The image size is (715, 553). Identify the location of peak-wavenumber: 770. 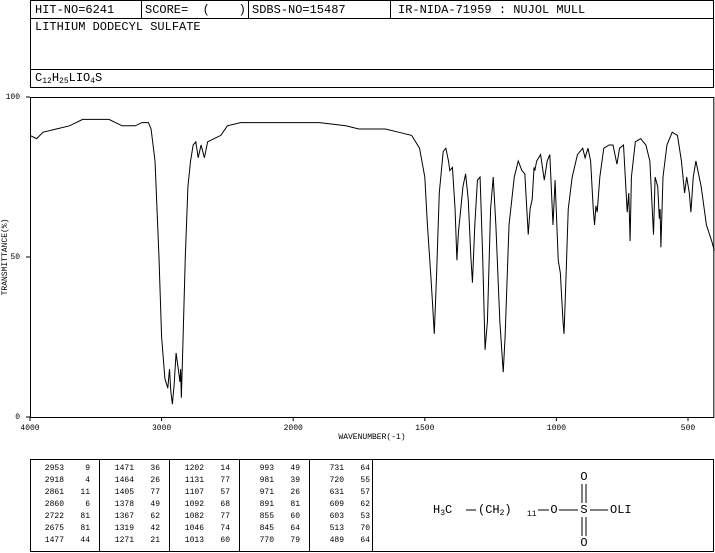
(267, 540).